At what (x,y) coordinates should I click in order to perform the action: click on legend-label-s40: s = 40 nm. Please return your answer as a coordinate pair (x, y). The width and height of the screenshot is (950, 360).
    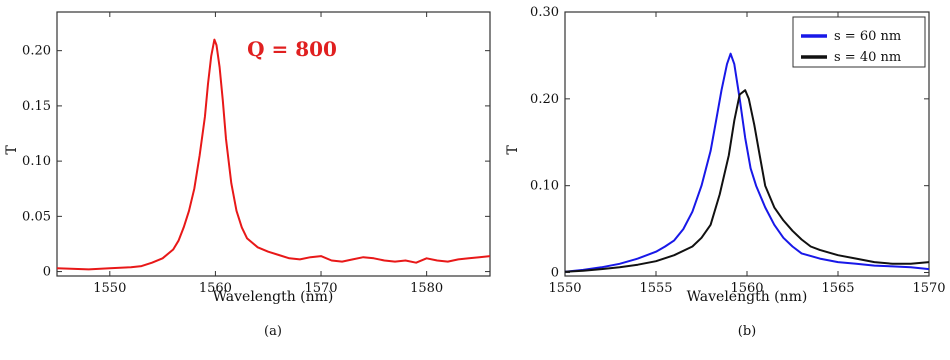
    Looking at the image, I should click on (867, 57).